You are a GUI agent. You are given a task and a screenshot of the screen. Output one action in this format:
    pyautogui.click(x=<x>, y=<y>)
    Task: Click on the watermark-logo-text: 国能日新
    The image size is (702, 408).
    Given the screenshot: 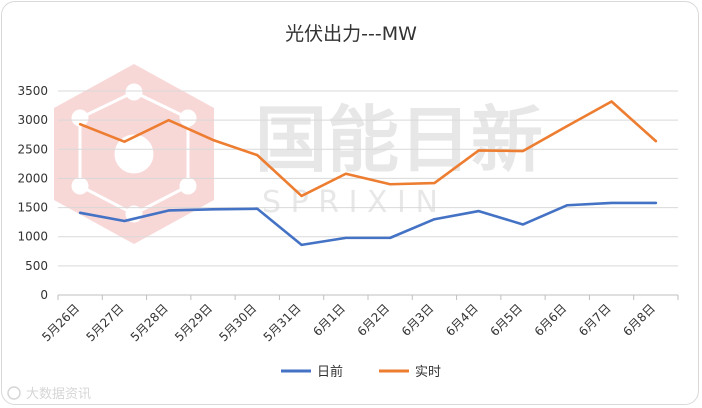 What is the action you would take?
    pyautogui.click(x=399, y=140)
    